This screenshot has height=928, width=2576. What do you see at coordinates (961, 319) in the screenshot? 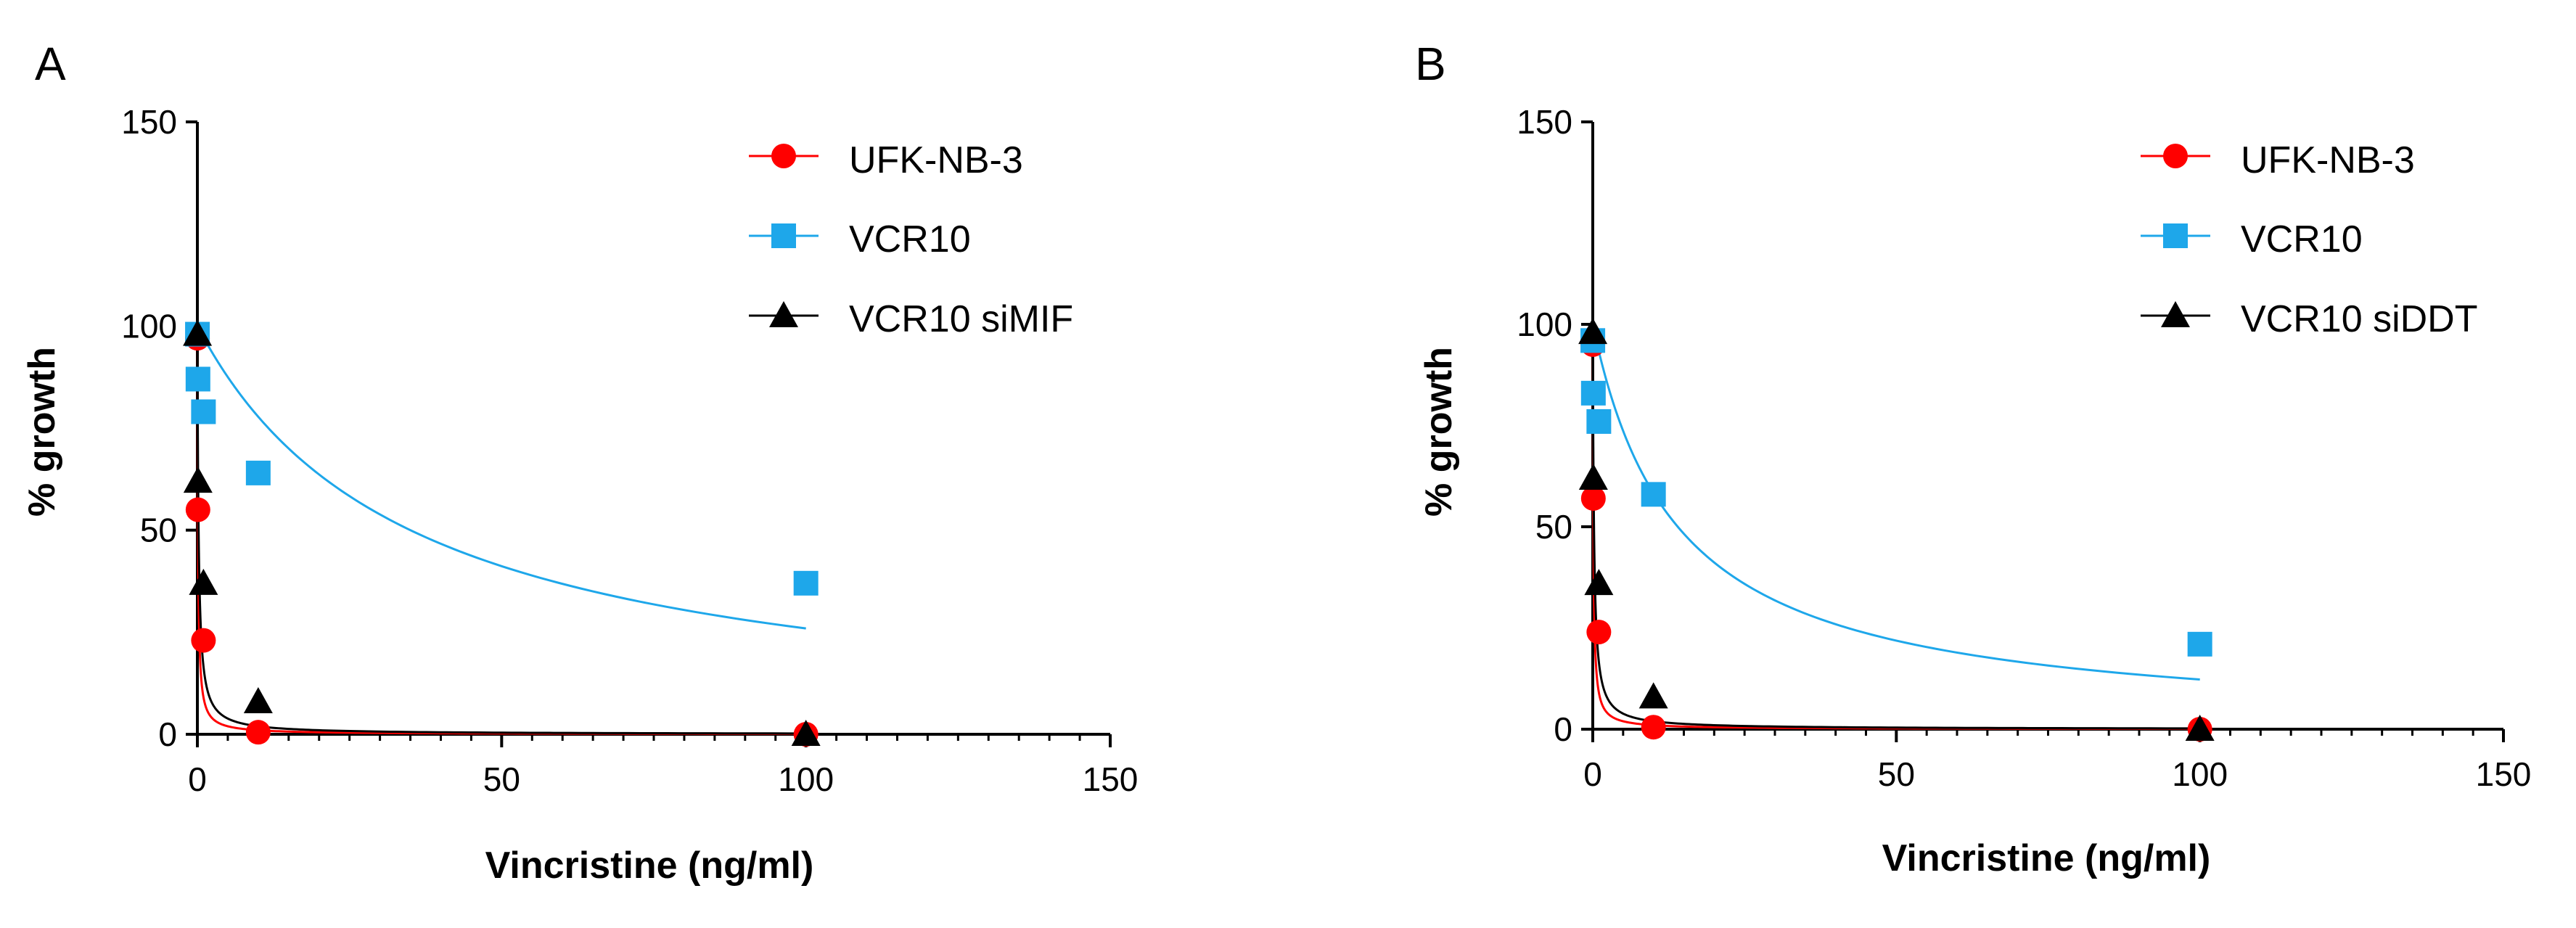
I see `legend-label-vcr10-simif: VCR10 siMIF` at bounding box center [961, 319].